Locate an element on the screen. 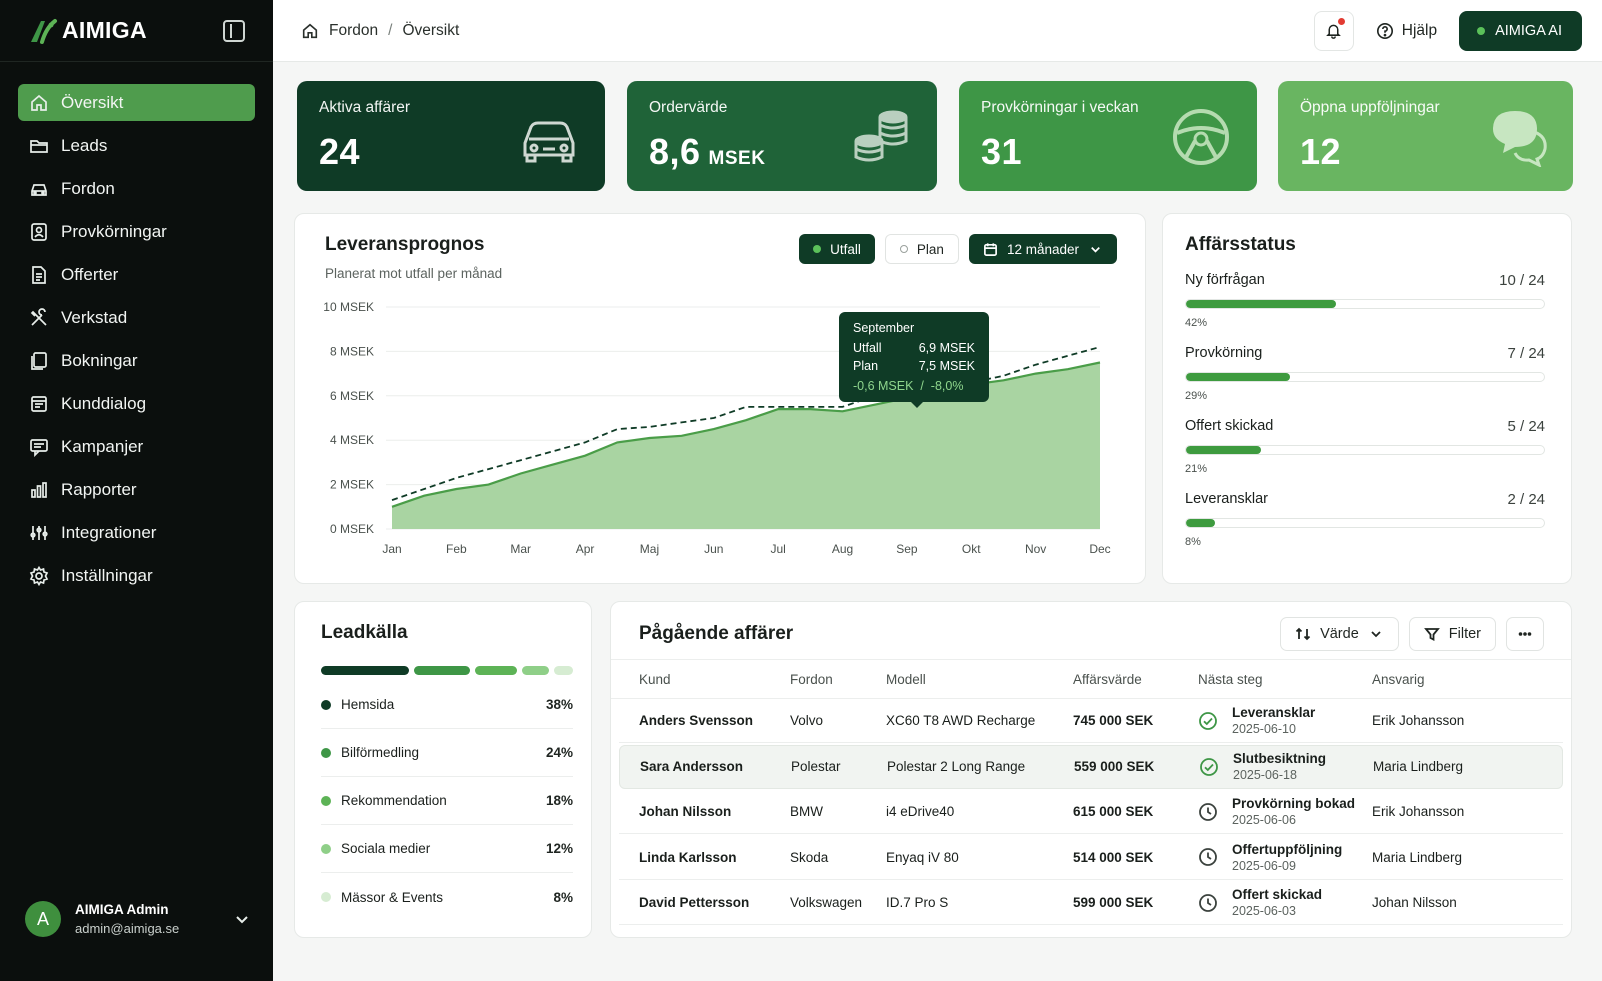 This screenshot has width=1602, height=981. breadcrumb-item-fordon: Fordon is located at coordinates (354, 30).